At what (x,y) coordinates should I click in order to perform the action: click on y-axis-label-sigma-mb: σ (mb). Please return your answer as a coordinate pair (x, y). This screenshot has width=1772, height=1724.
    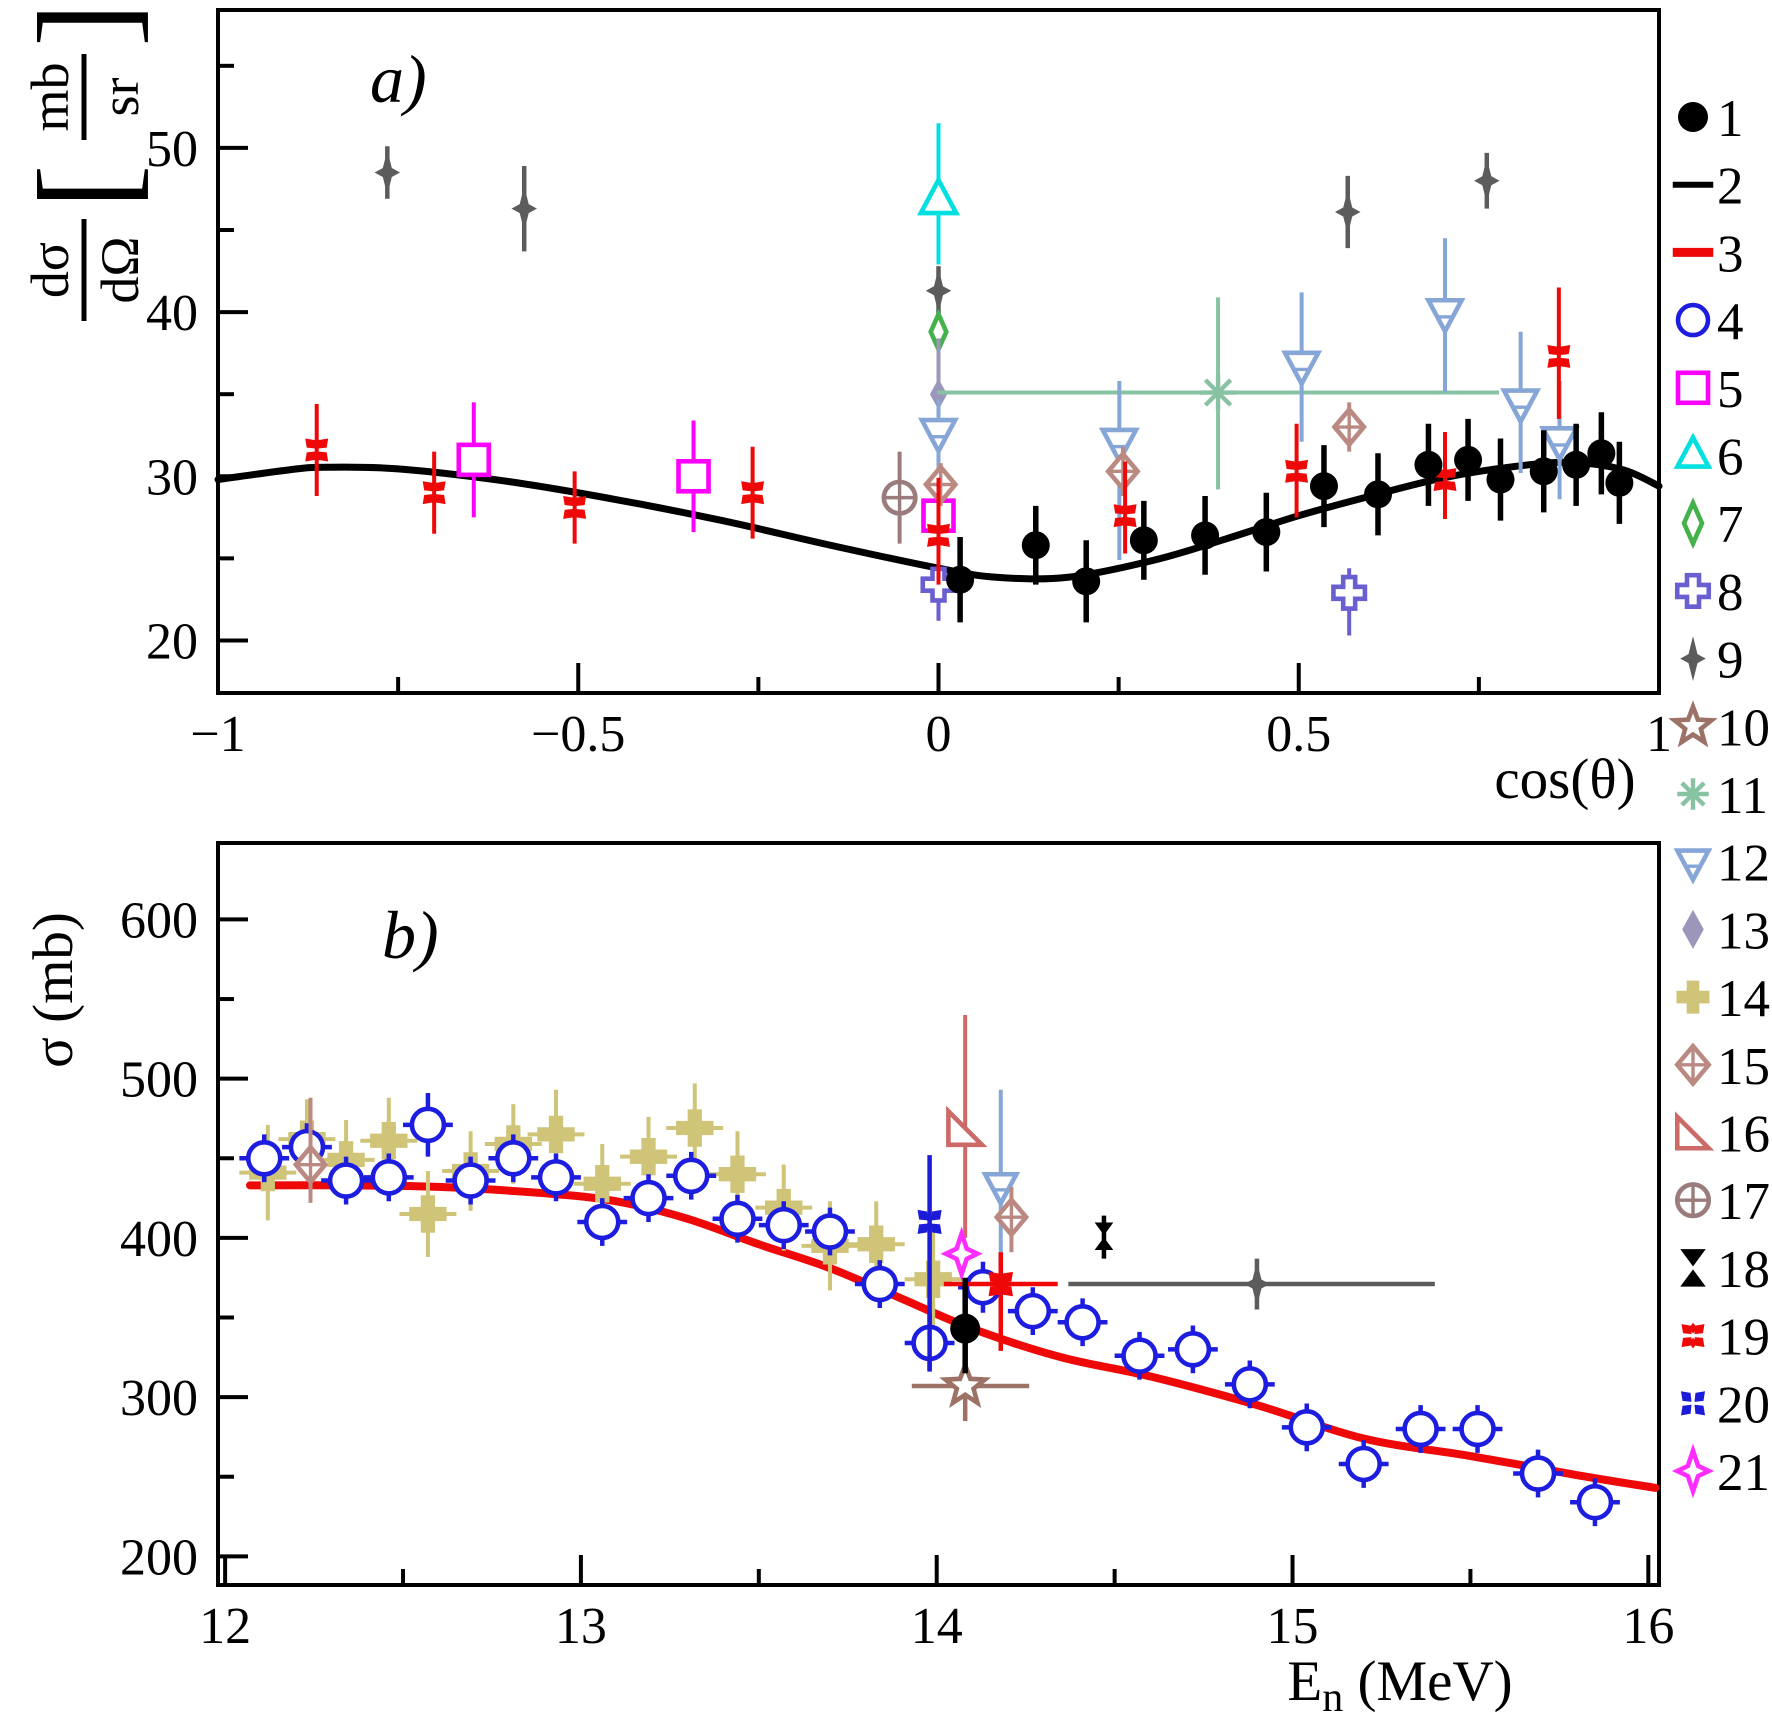
    Looking at the image, I should click on (53, 990).